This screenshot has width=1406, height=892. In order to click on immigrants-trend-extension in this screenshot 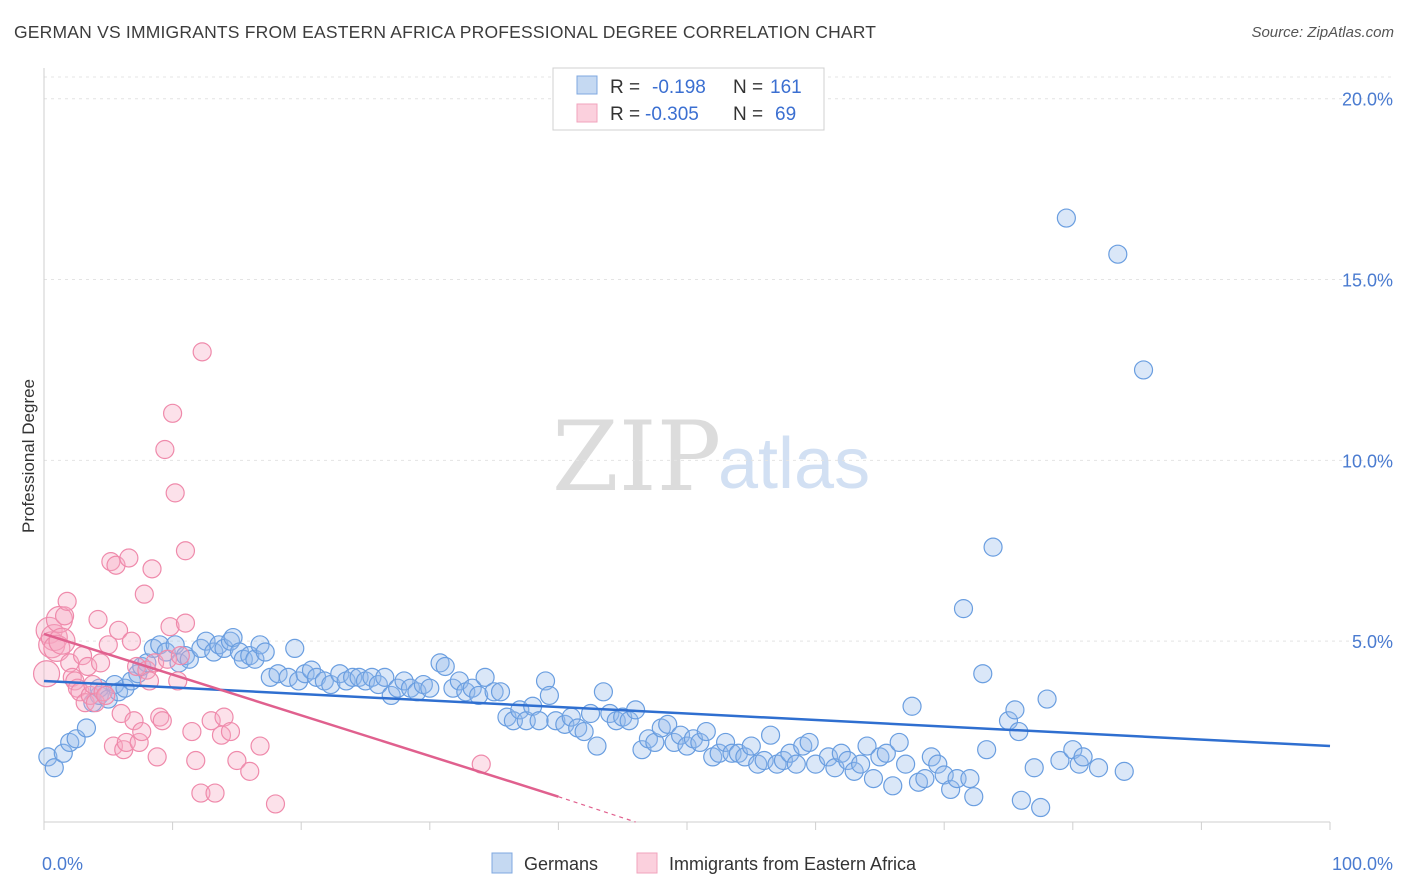, I will do `click(597, 809)`.